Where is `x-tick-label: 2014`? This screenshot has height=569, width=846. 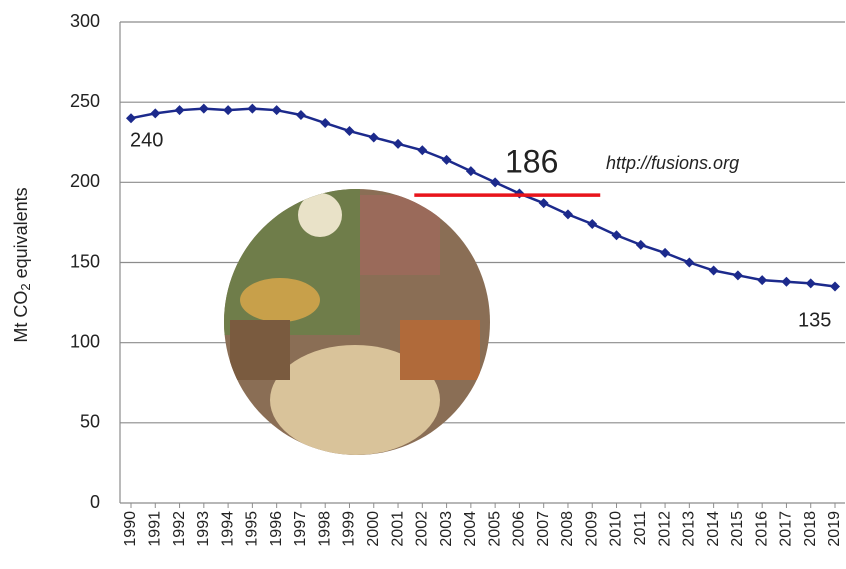
x-tick-label: 2014 is located at coordinates (713, 529).